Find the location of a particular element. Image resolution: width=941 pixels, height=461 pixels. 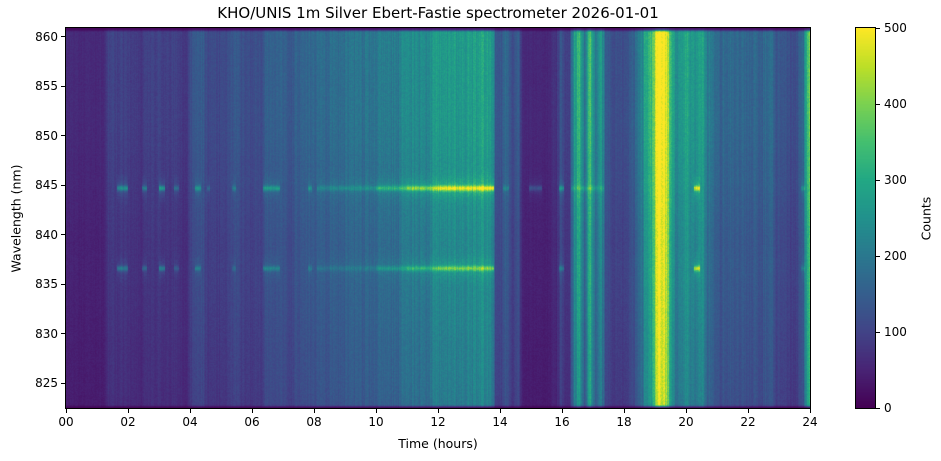

y-tick-label: 860 is located at coordinates (46, 36).